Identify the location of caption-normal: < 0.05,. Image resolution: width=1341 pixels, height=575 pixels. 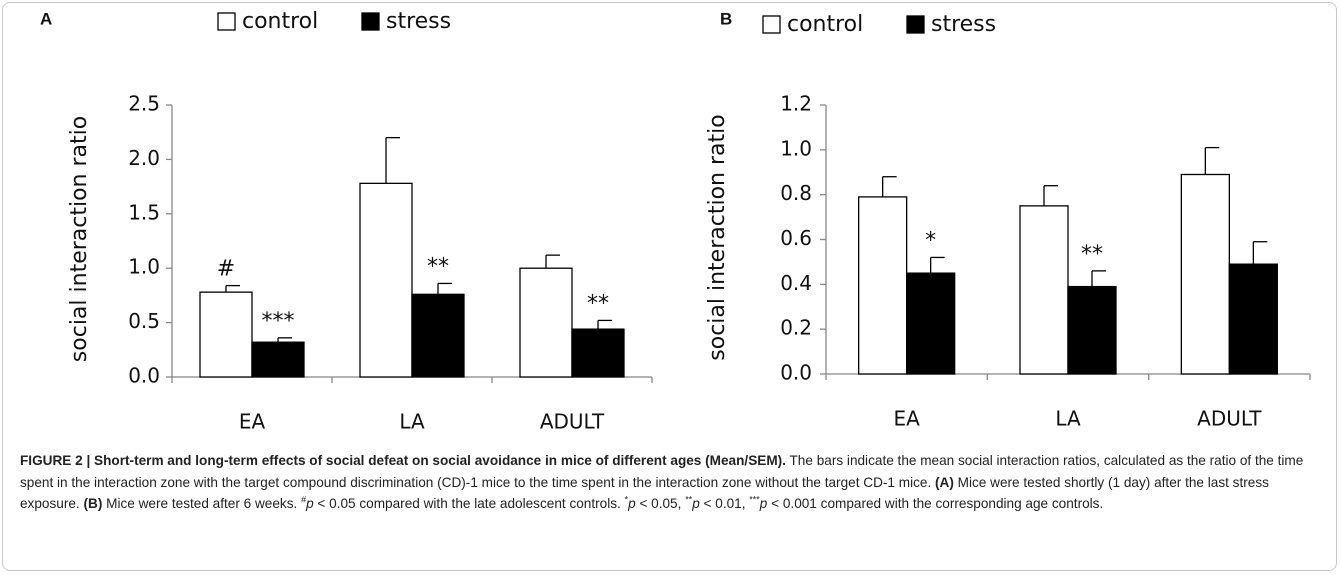
(660, 503).